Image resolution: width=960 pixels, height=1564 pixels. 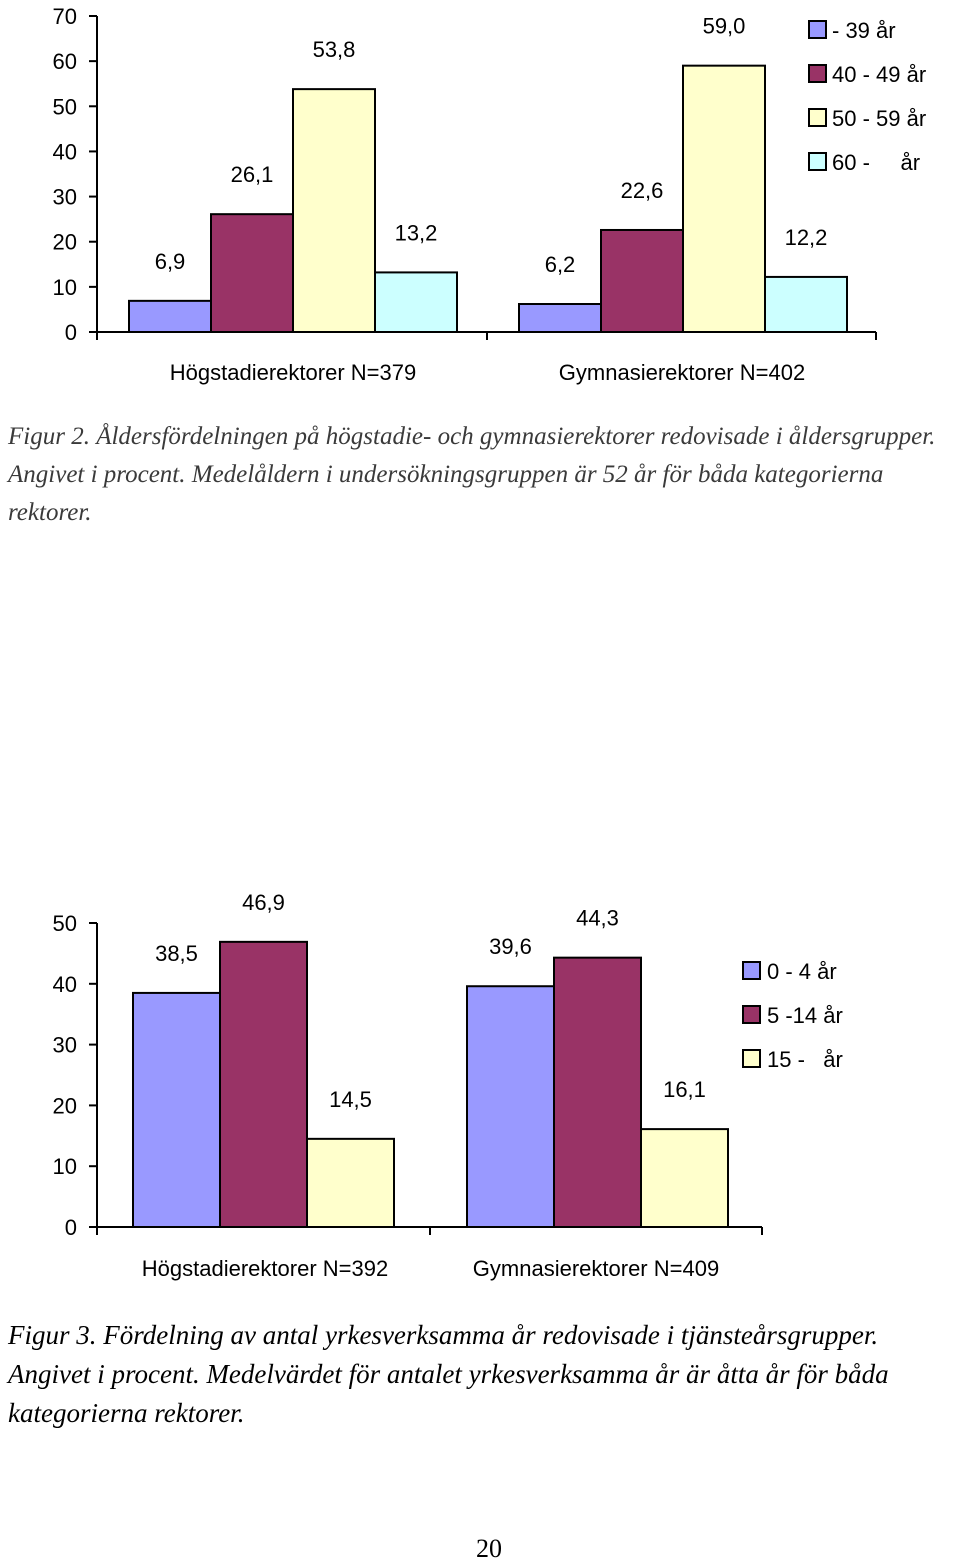 I want to click on legend-label: 5 -14 år, so click(x=805, y=1015).